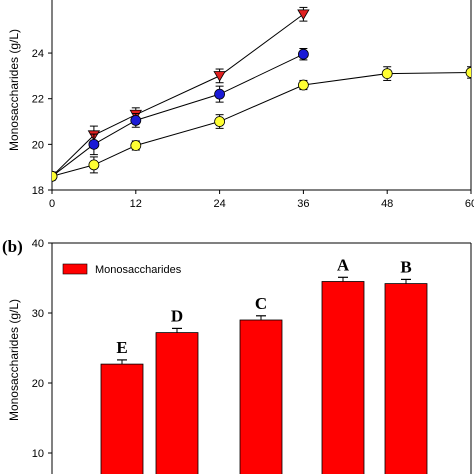  Describe the element at coordinates (38, 454) in the screenshot. I see `y-tick-label: 10` at that location.